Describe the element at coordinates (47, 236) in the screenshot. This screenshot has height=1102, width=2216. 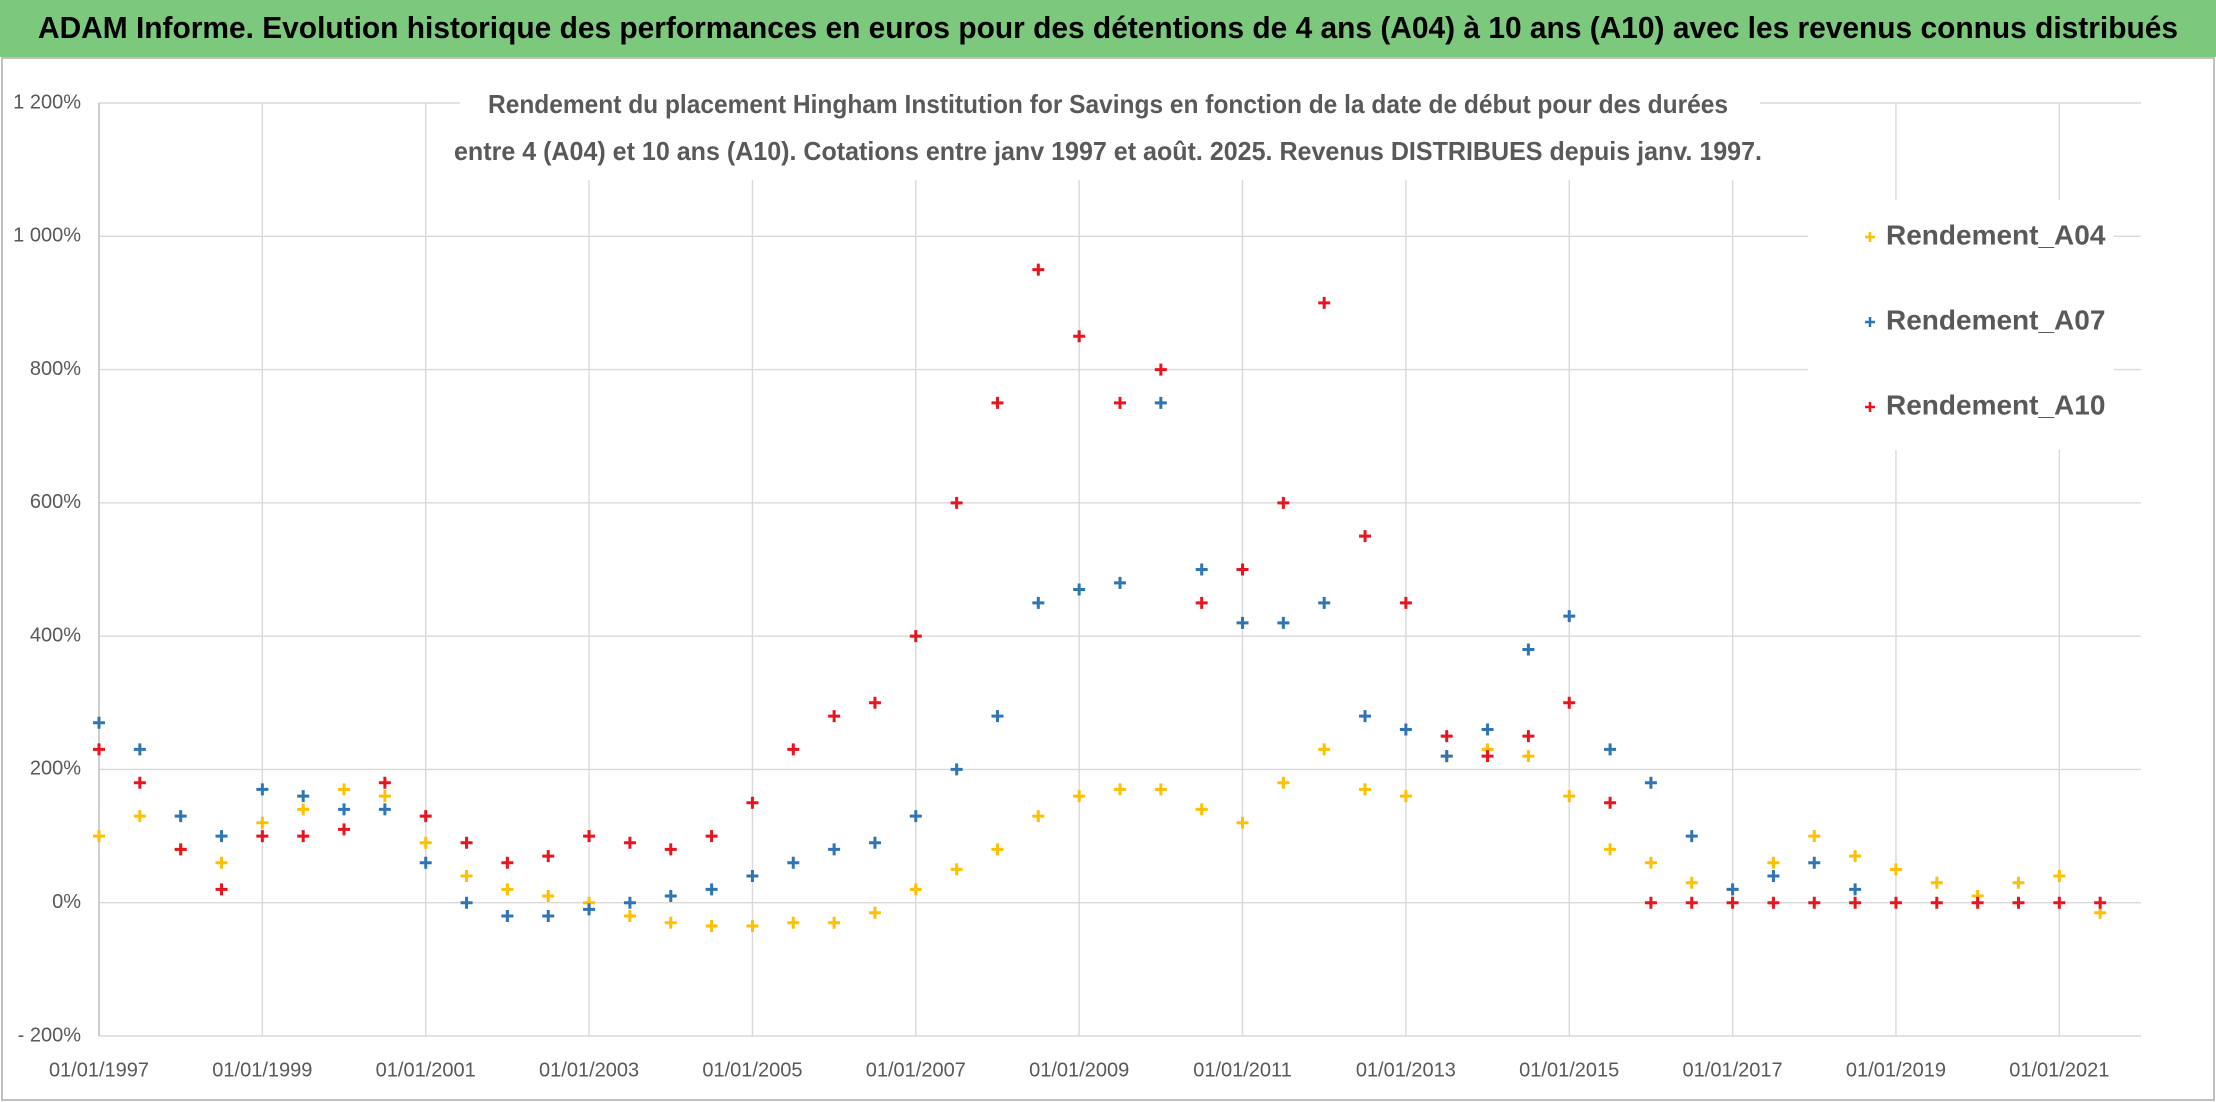
I see `y-tick-label: 1 000%` at that location.